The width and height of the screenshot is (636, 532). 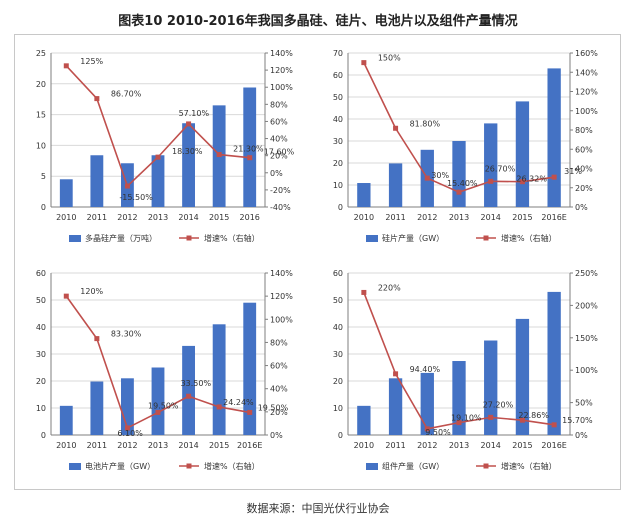 What do you see at coordinates (41, 53) in the screenshot?
I see `left-tick-label: 25` at bounding box center [41, 53].